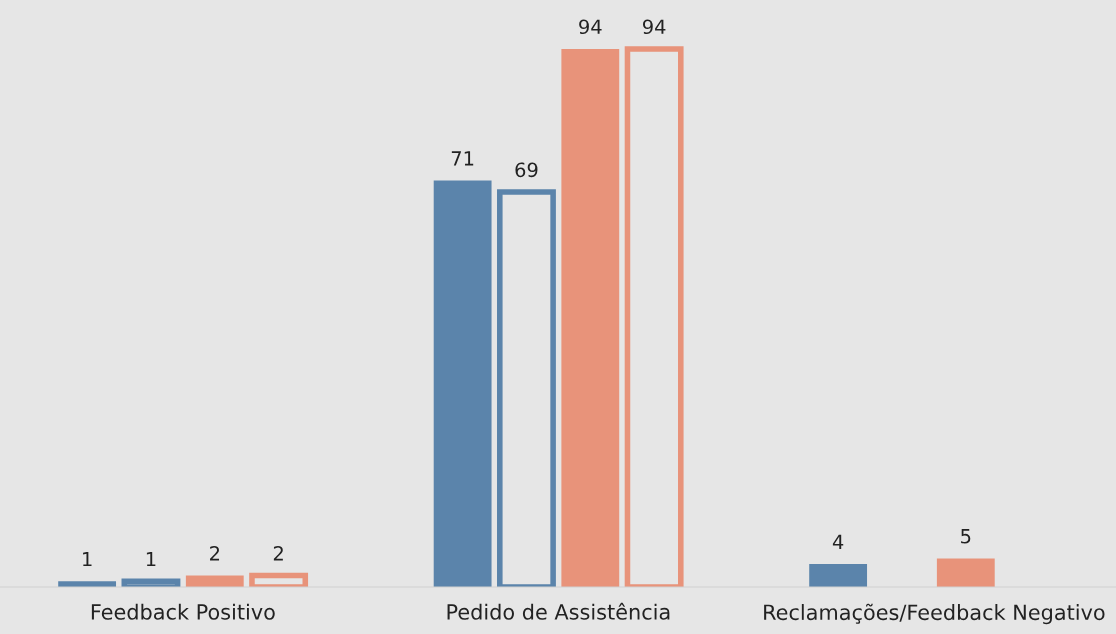 The height and width of the screenshot is (634, 1116). I want to click on data-label: 71, so click(462, 158).